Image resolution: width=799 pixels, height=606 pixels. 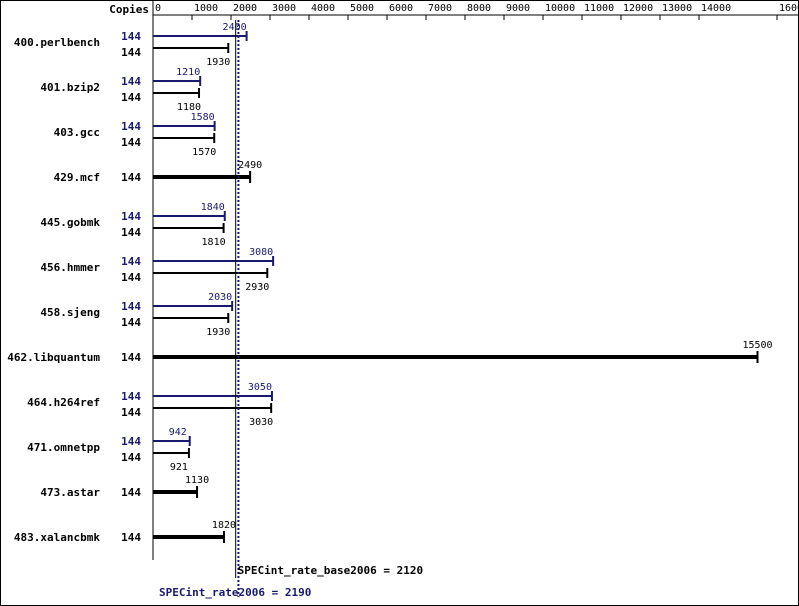 What do you see at coordinates (677, 8) in the screenshot?
I see `x-tick-label: 13000` at bounding box center [677, 8].